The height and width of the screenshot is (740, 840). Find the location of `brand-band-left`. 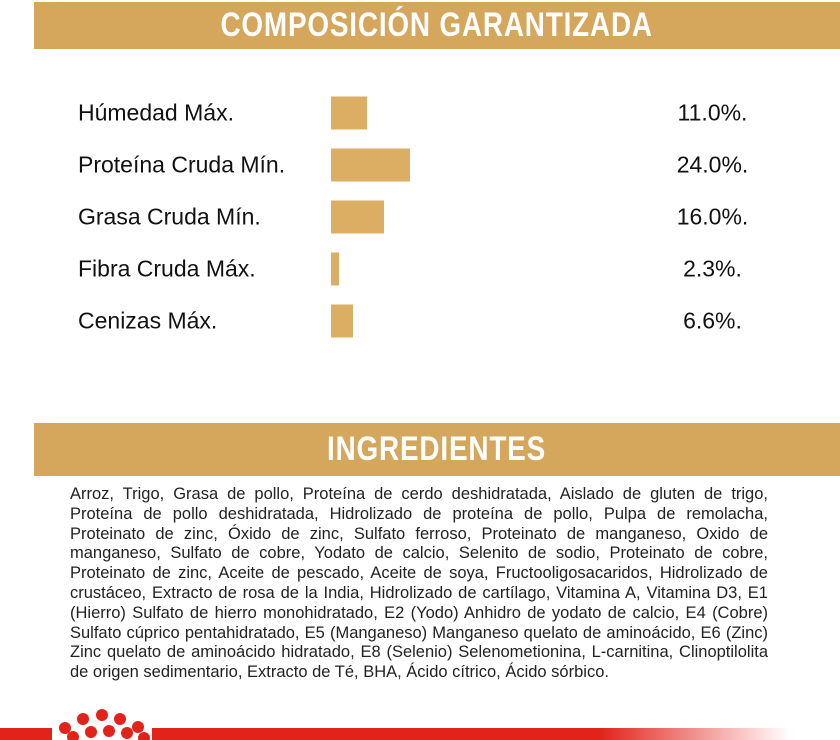

brand-band-left is located at coordinates (26, 734).